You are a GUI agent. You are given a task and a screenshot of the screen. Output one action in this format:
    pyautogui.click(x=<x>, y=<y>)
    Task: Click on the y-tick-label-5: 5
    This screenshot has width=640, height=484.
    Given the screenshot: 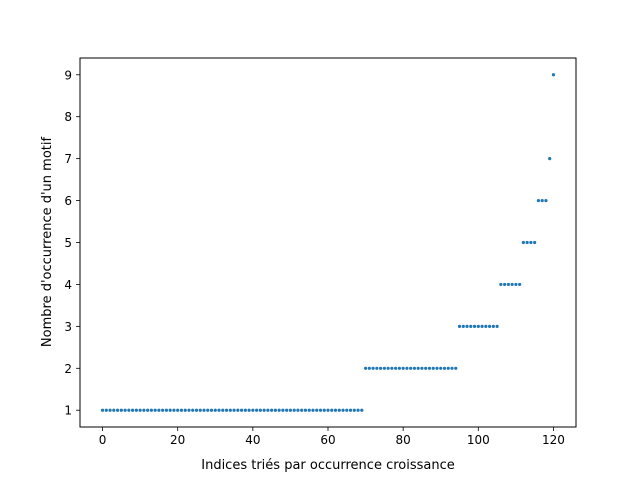 What is the action you would take?
    pyautogui.click(x=68, y=243)
    